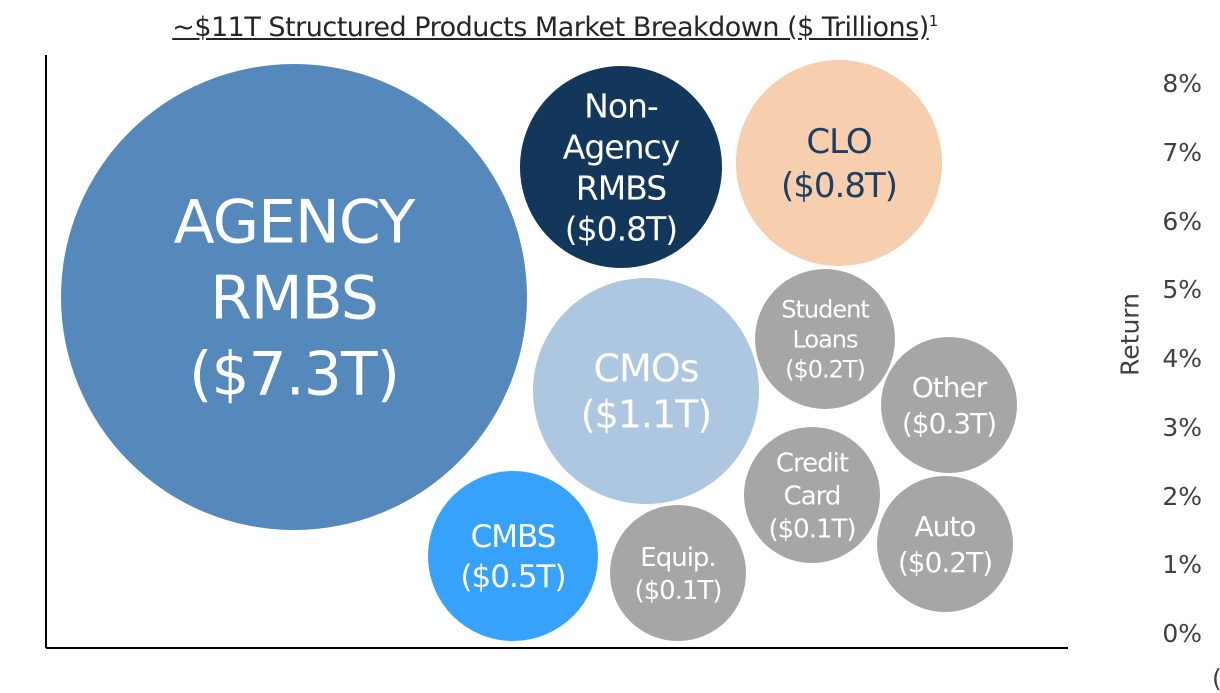 The image size is (1220, 693). I want to click on bubble-label-clo: ($0.8T), so click(839, 186).